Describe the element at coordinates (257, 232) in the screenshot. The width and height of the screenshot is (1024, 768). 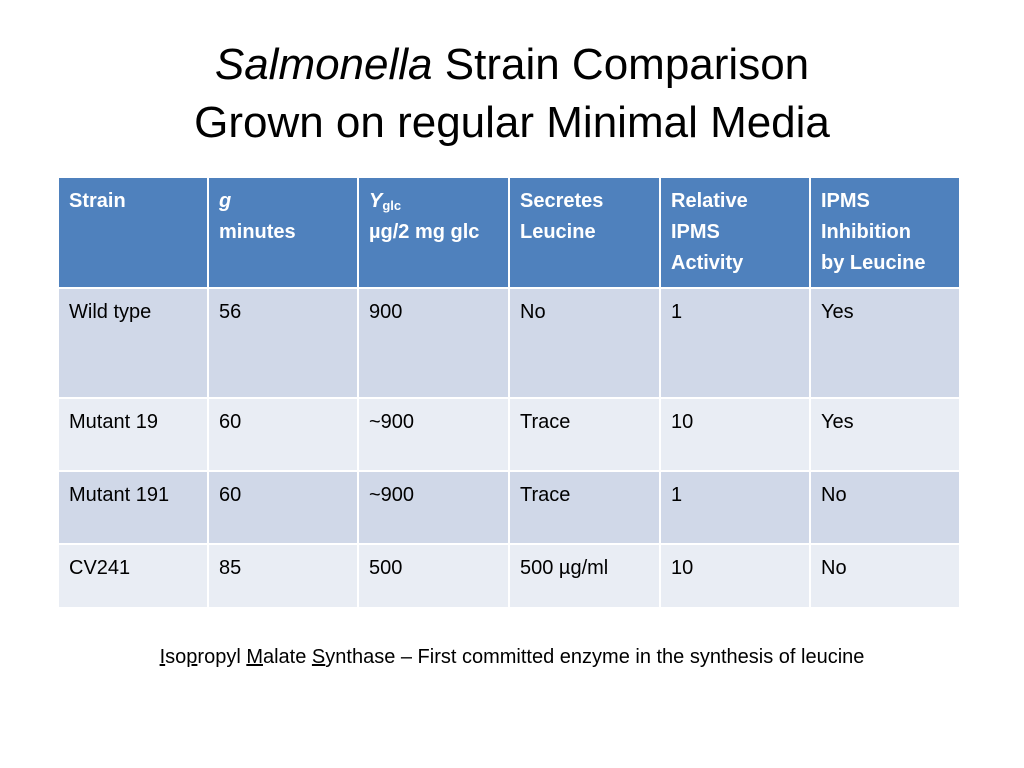
I see `header-g-unit: minutes` at that location.